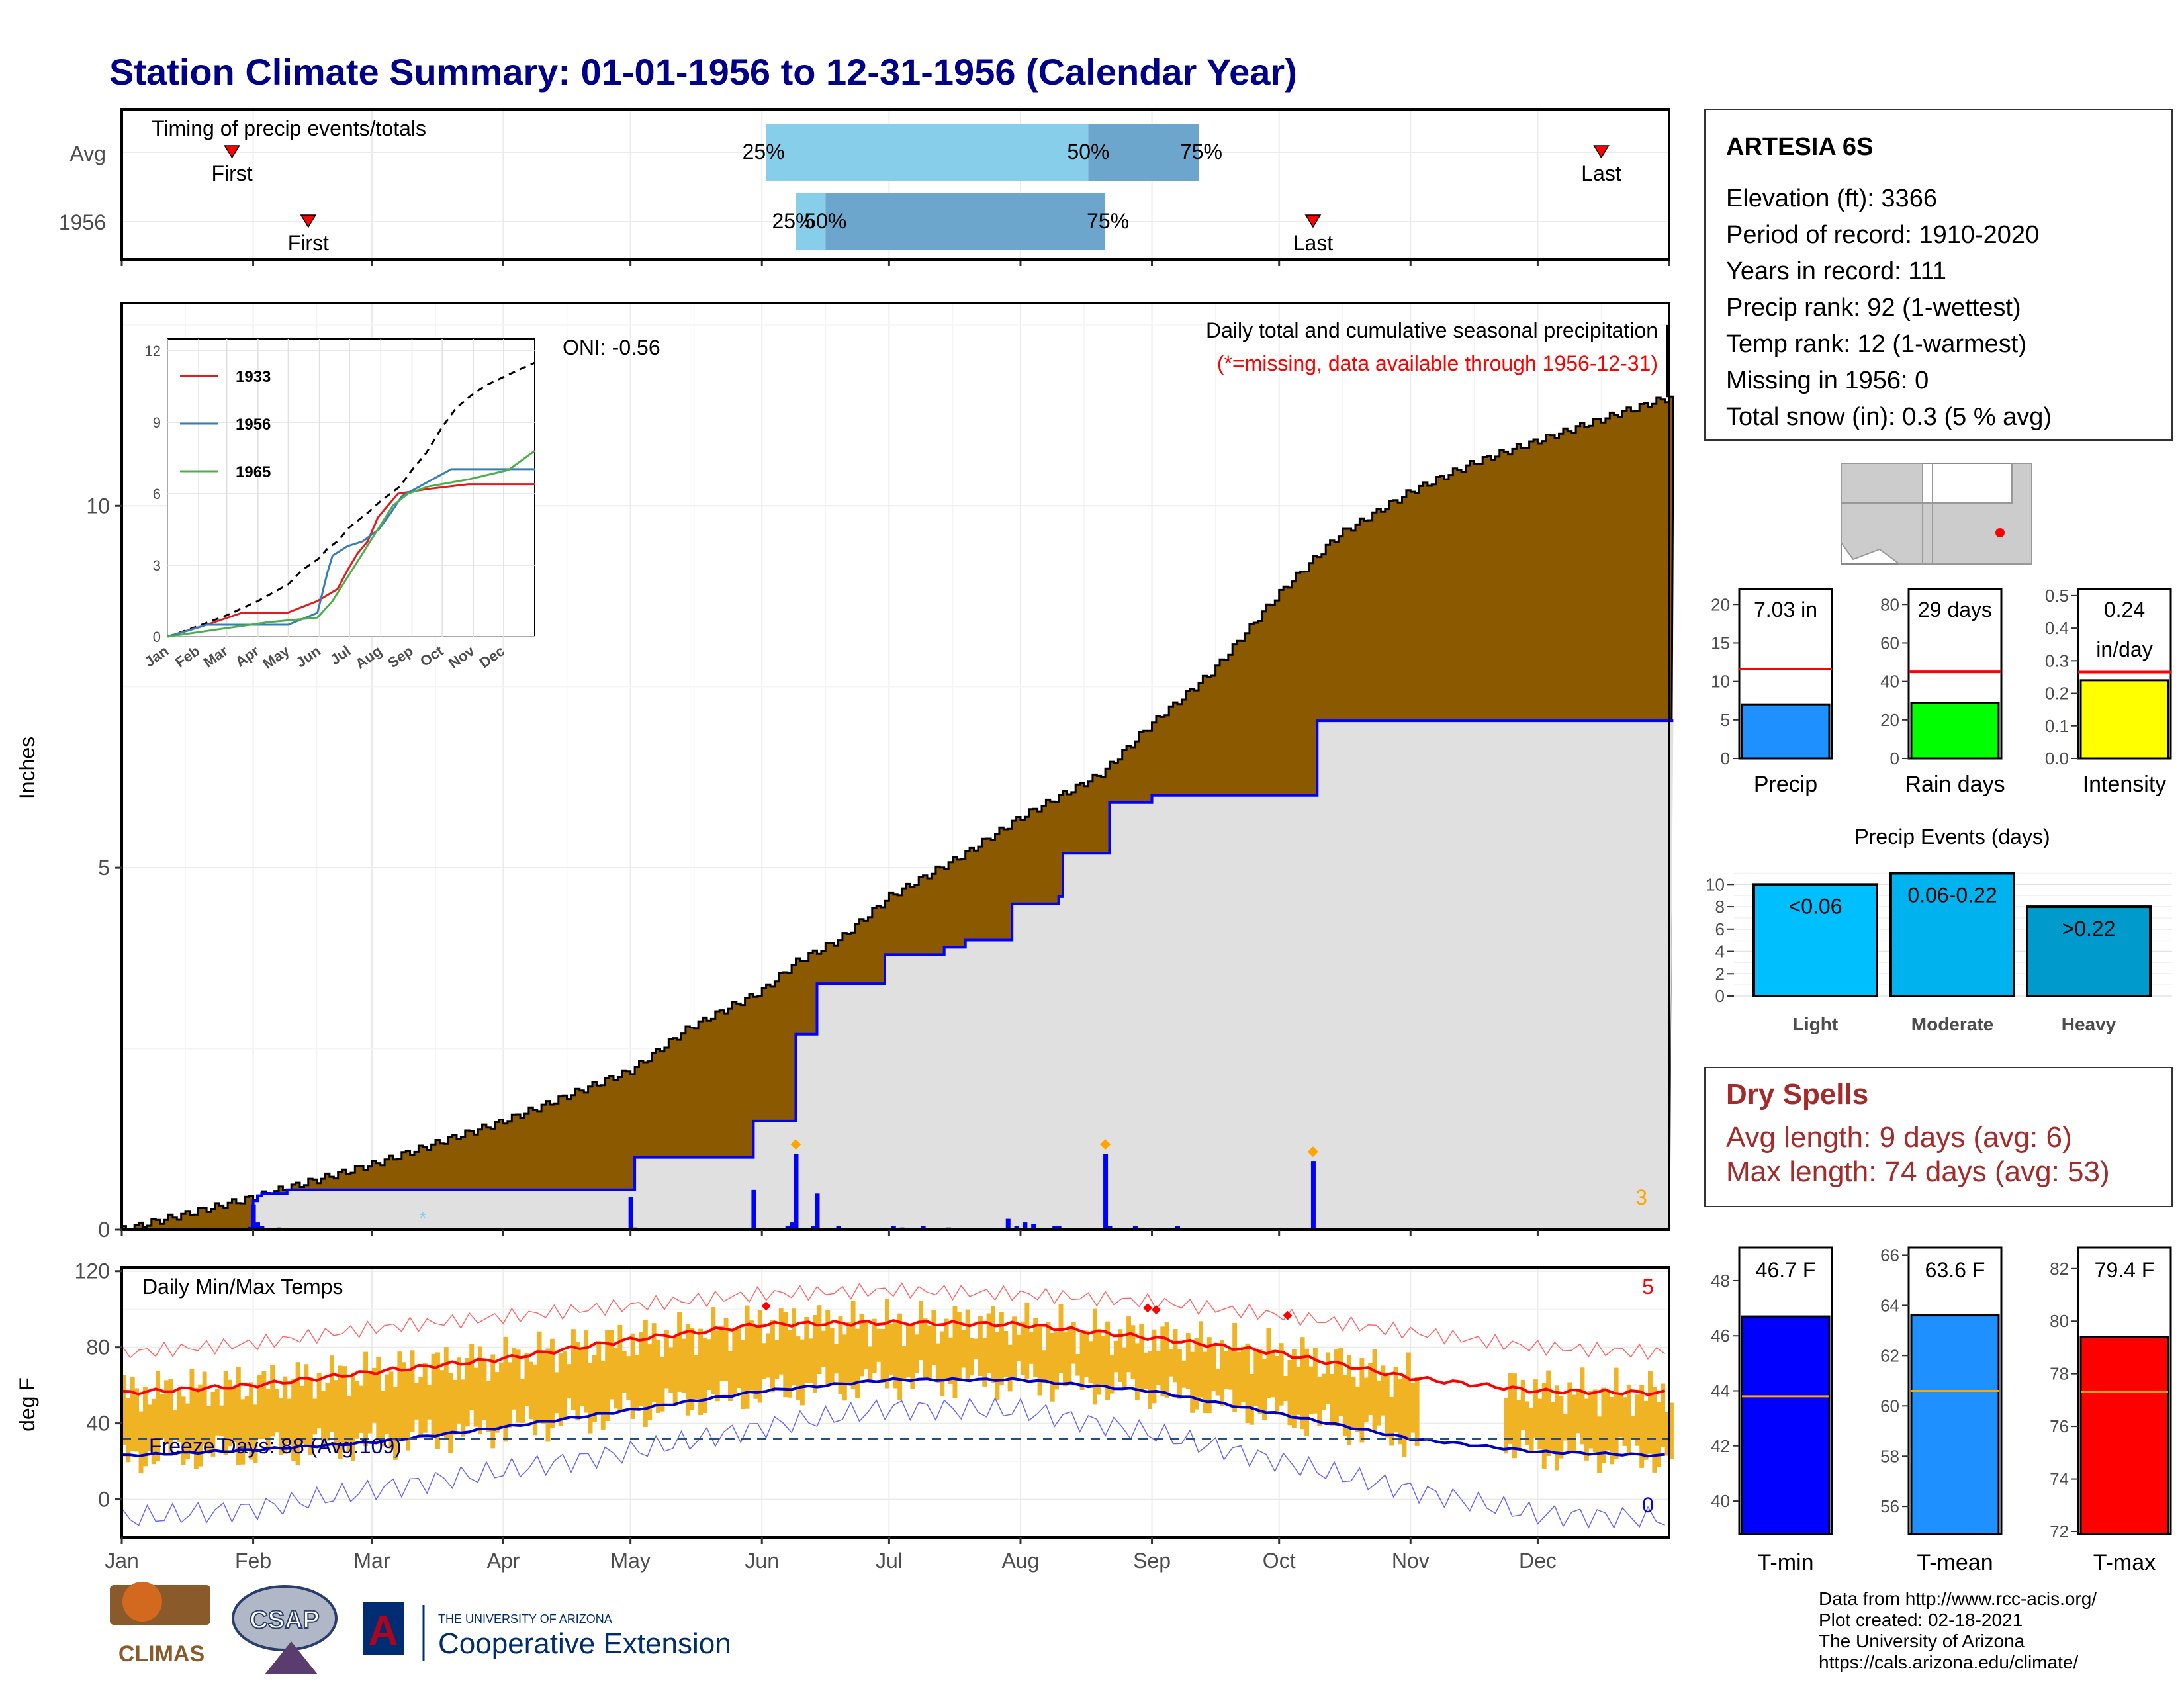 This screenshot has height=1691, width=2184. I want to click on footer-line-4: https://cals.arizona.edu/climate/, so click(1948, 1662).